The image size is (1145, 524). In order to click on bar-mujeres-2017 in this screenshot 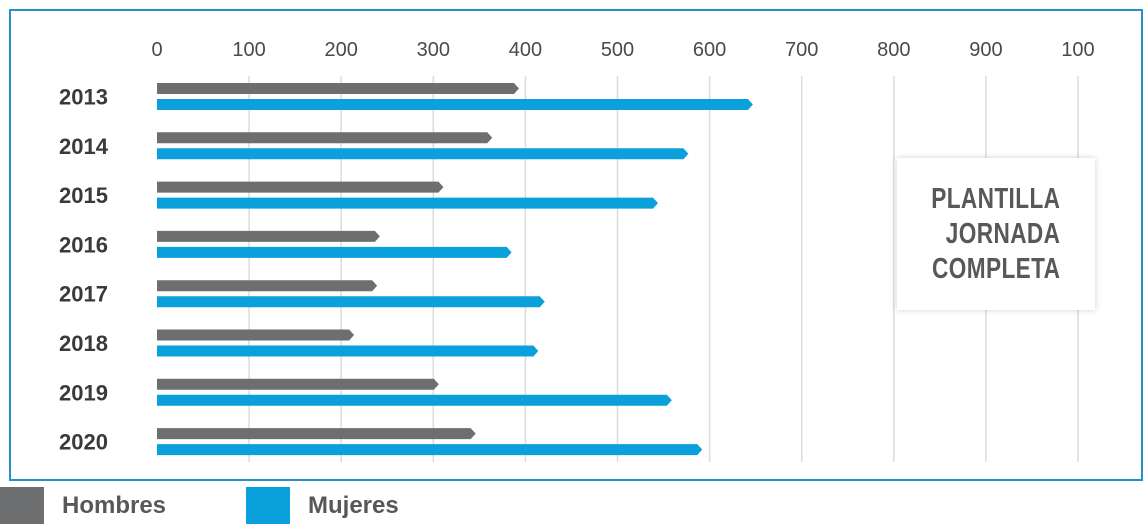, I will do `click(351, 302)`.